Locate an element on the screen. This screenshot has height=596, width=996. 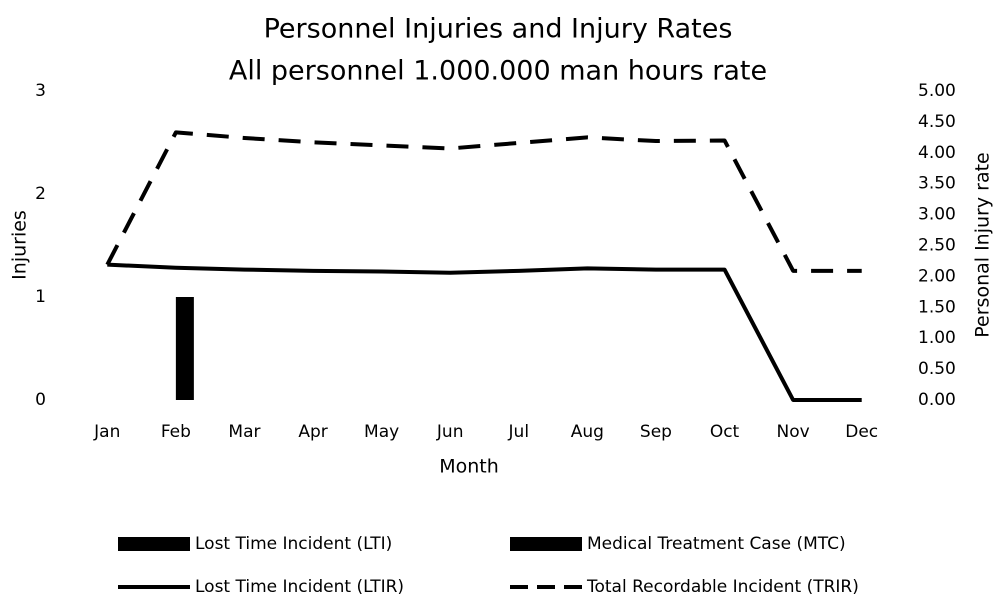
y2-tick-label: 3.00 is located at coordinates (937, 215).